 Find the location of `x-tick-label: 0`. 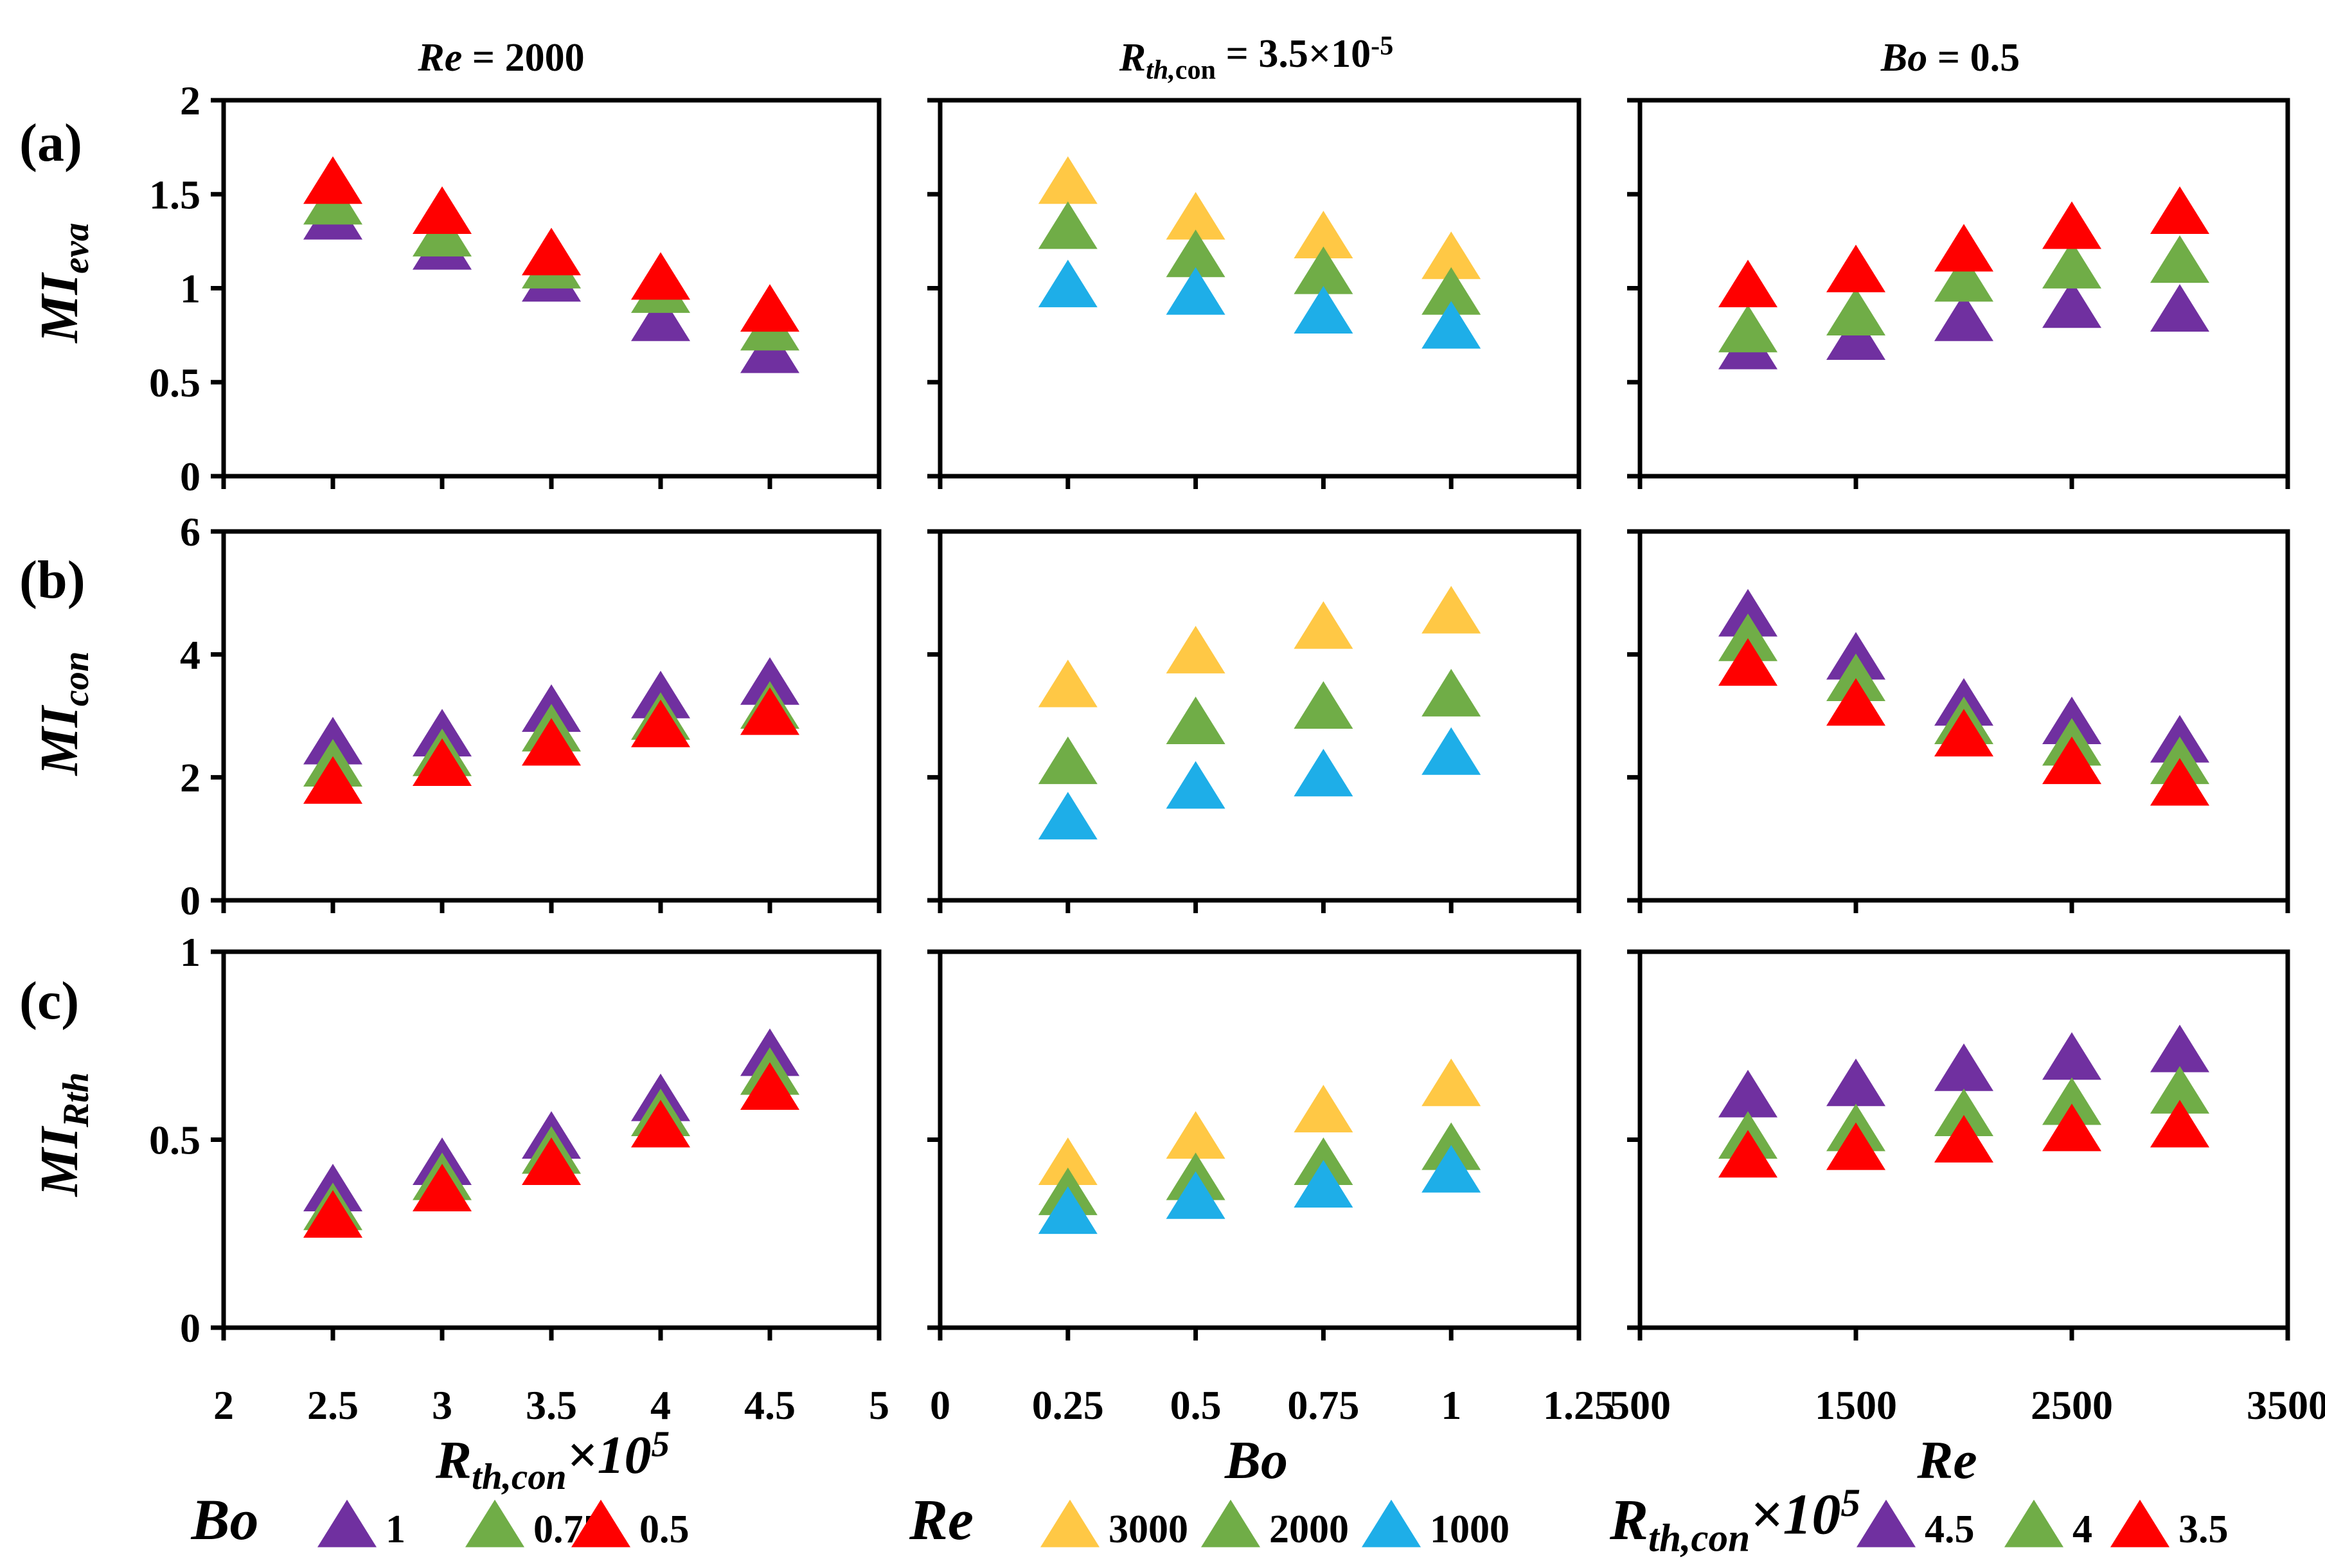

x-tick-label: 0 is located at coordinates (940, 1405).